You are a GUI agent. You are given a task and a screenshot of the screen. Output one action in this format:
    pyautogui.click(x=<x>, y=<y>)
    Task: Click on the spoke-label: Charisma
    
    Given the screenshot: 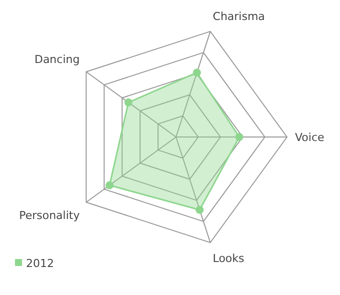 What is the action you would take?
    pyautogui.click(x=238, y=16)
    